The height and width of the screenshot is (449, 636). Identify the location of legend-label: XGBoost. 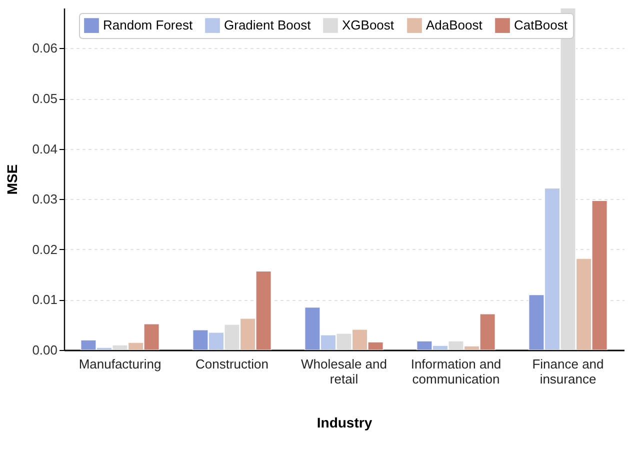
(368, 25).